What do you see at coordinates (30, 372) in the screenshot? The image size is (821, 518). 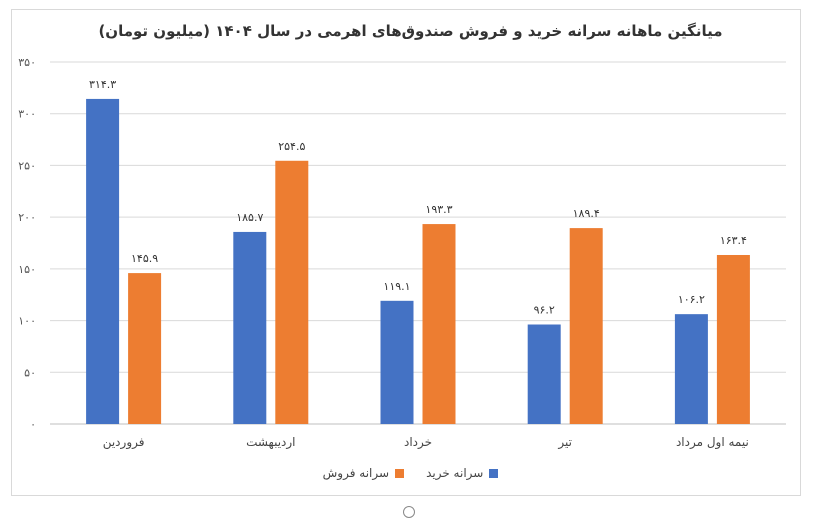 I see `y-tick-label: ۵۰` at bounding box center [30, 372].